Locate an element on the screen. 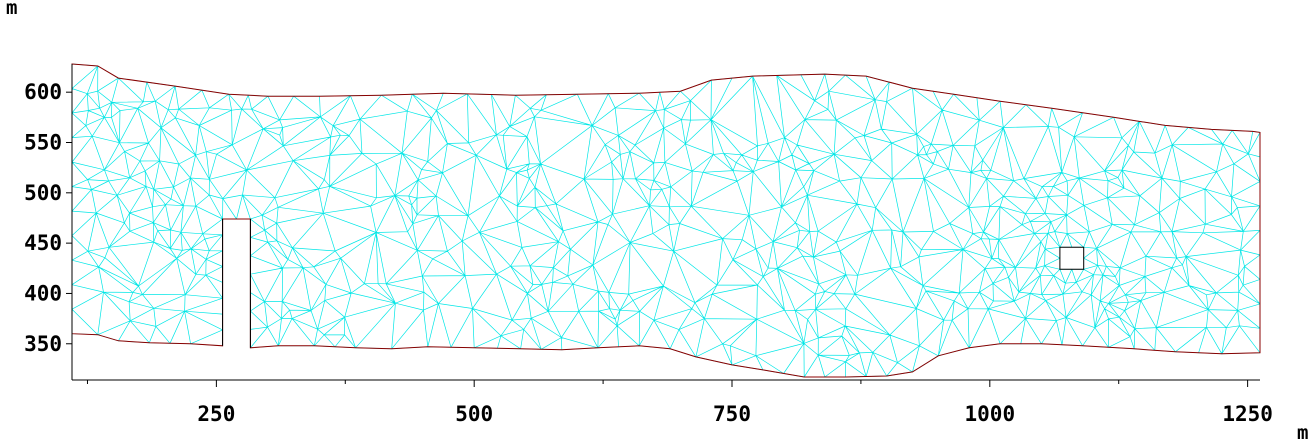 The height and width of the screenshot is (440, 1316). x-tick-label: 500 is located at coordinates (474, 414).